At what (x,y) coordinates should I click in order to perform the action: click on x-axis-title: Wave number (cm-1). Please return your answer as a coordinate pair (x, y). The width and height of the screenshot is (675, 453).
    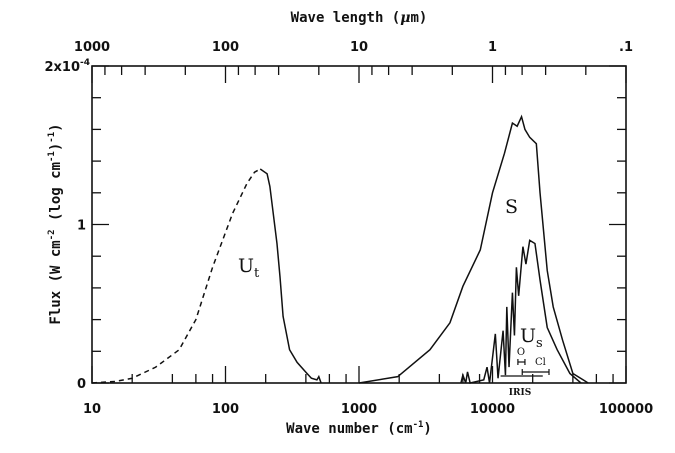
    Looking at the image, I should click on (359, 428).